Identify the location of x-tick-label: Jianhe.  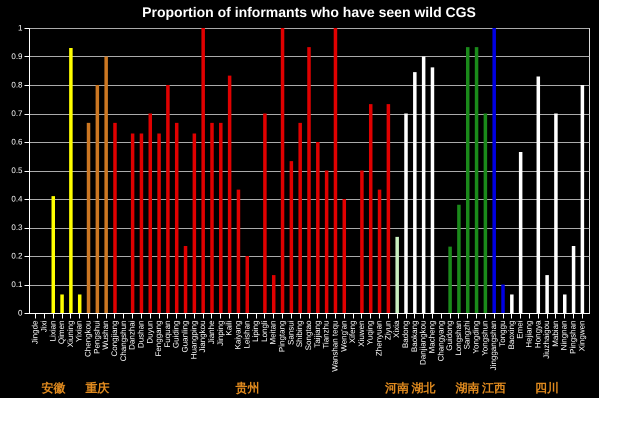
(211, 332).